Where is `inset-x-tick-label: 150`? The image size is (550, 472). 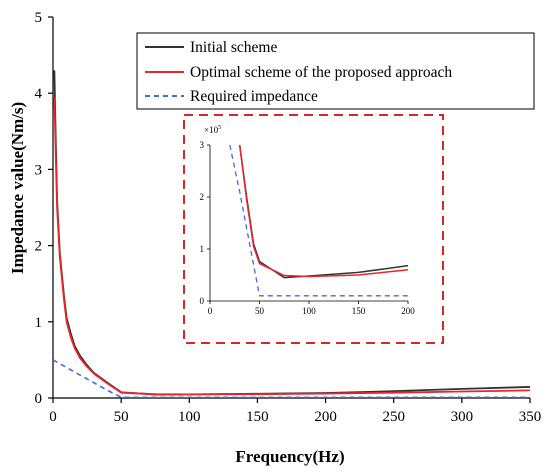 inset-x-tick-label: 150 is located at coordinates (359, 311).